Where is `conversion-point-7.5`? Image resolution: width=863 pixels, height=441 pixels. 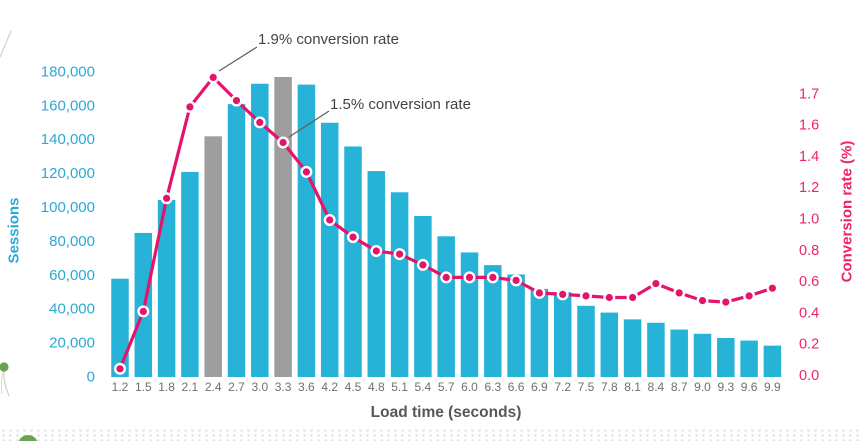
conversion-point-7.5 is located at coordinates (586, 295).